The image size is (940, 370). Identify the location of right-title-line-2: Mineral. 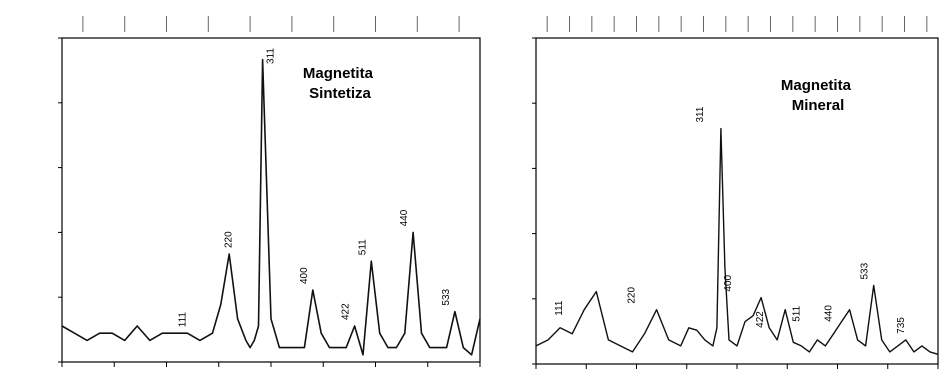
(818, 105).